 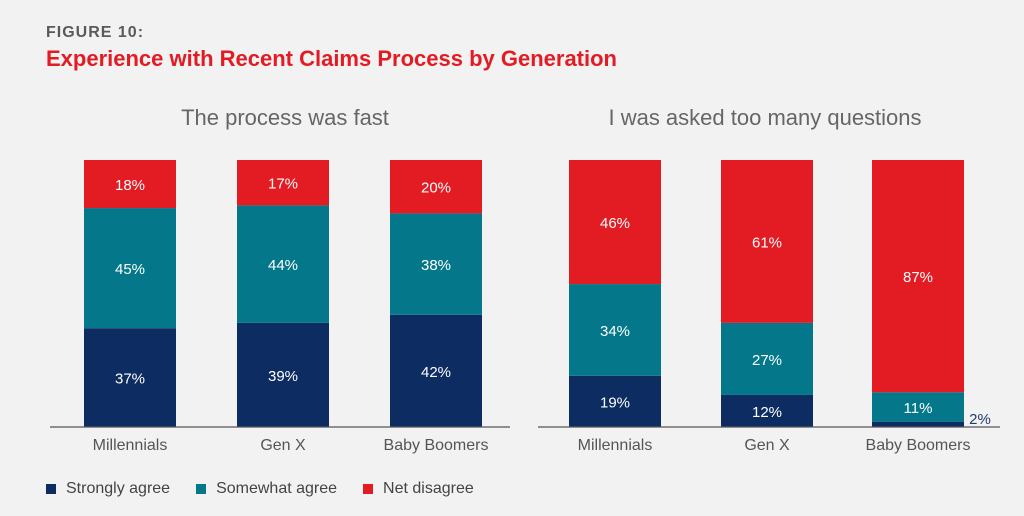 I want to click on data-label-somewhat-agree: 27%, so click(x=767, y=360).